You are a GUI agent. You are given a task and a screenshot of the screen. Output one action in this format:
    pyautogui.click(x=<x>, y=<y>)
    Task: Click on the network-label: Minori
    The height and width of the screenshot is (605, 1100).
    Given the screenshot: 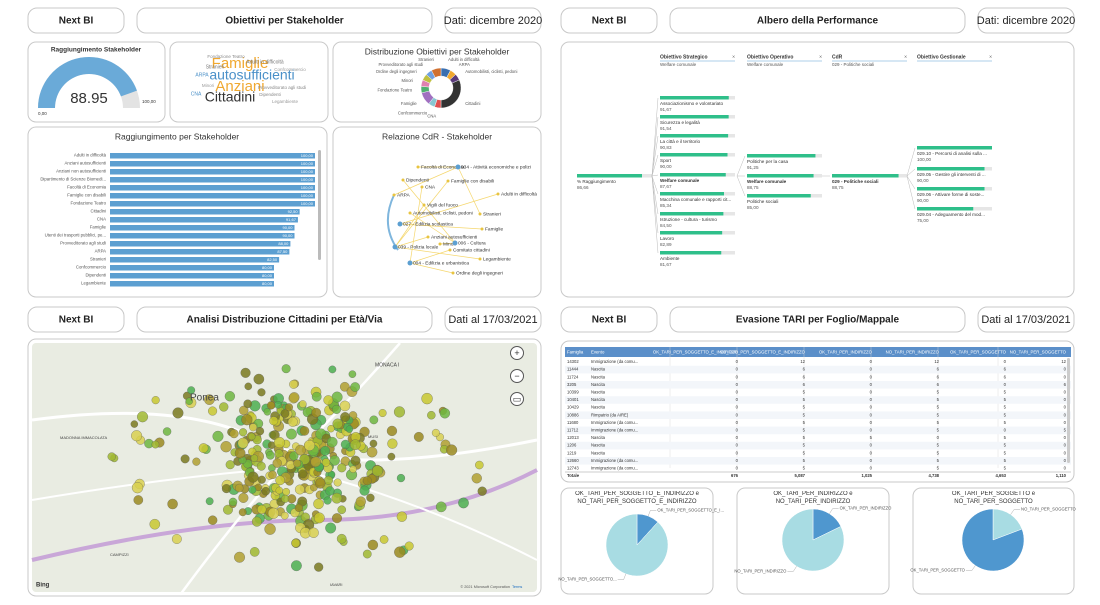 What is the action you would take?
    pyautogui.click(x=449, y=244)
    